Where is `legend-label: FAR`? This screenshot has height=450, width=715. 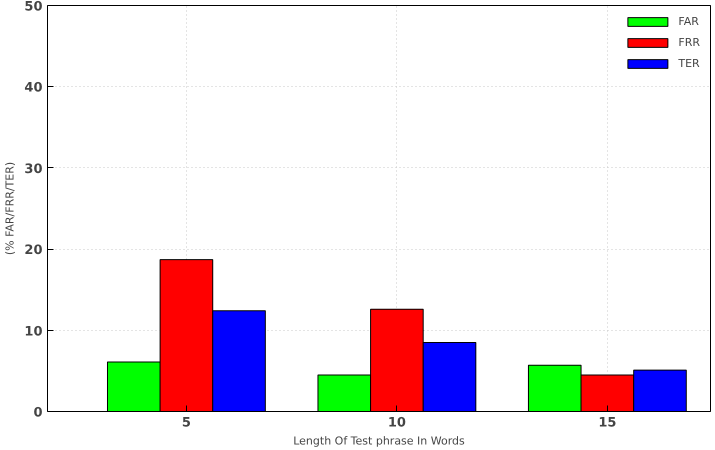 legend-label: FAR is located at coordinates (688, 21).